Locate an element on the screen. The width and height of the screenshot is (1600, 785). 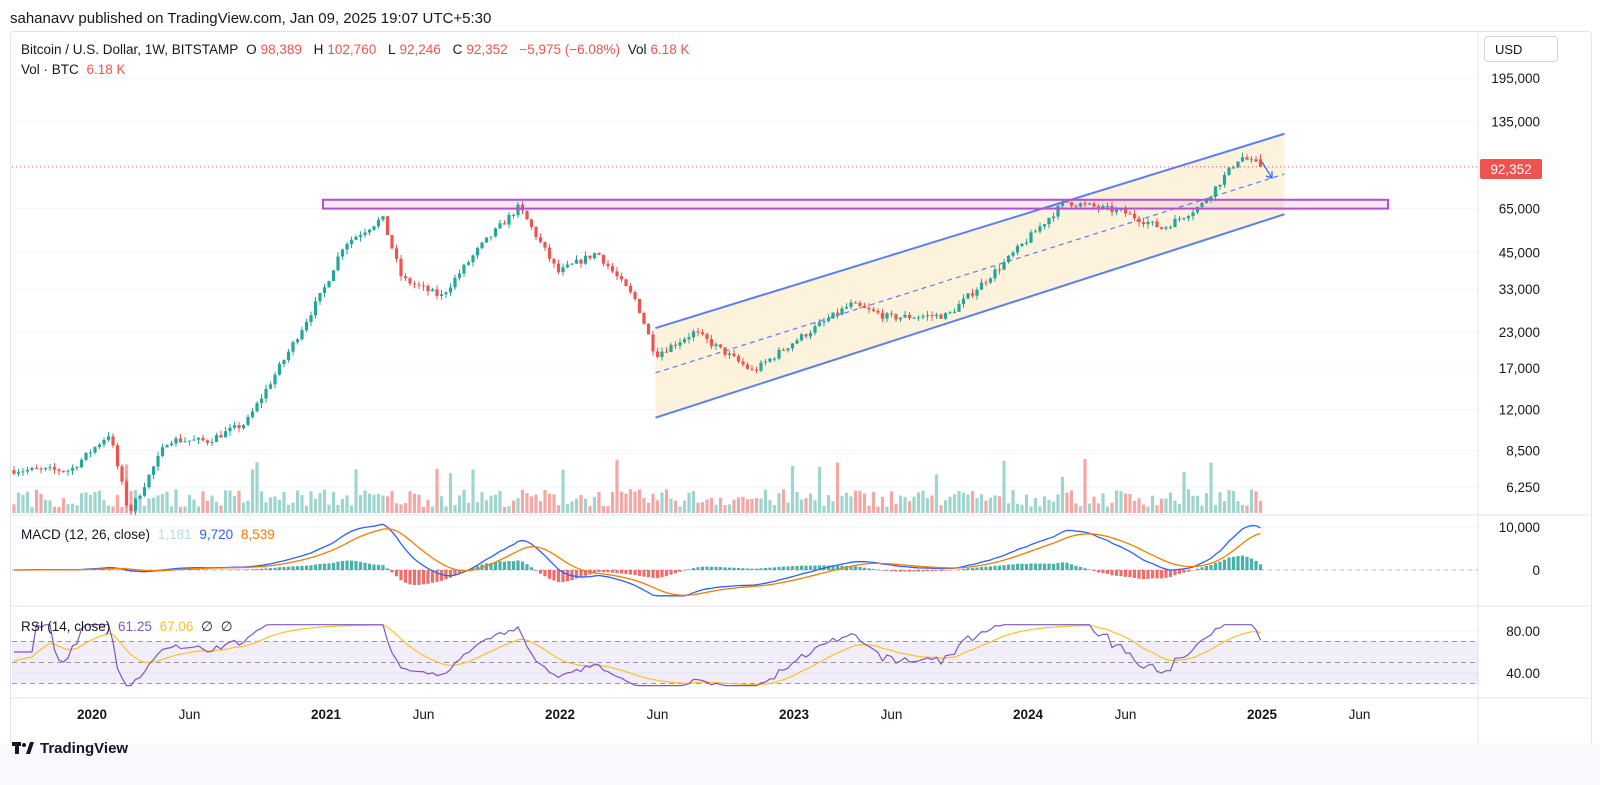
macd-legend: MACD (12, 26, close) 1,181 9,720 8,539 is located at coordinates (150, 534).